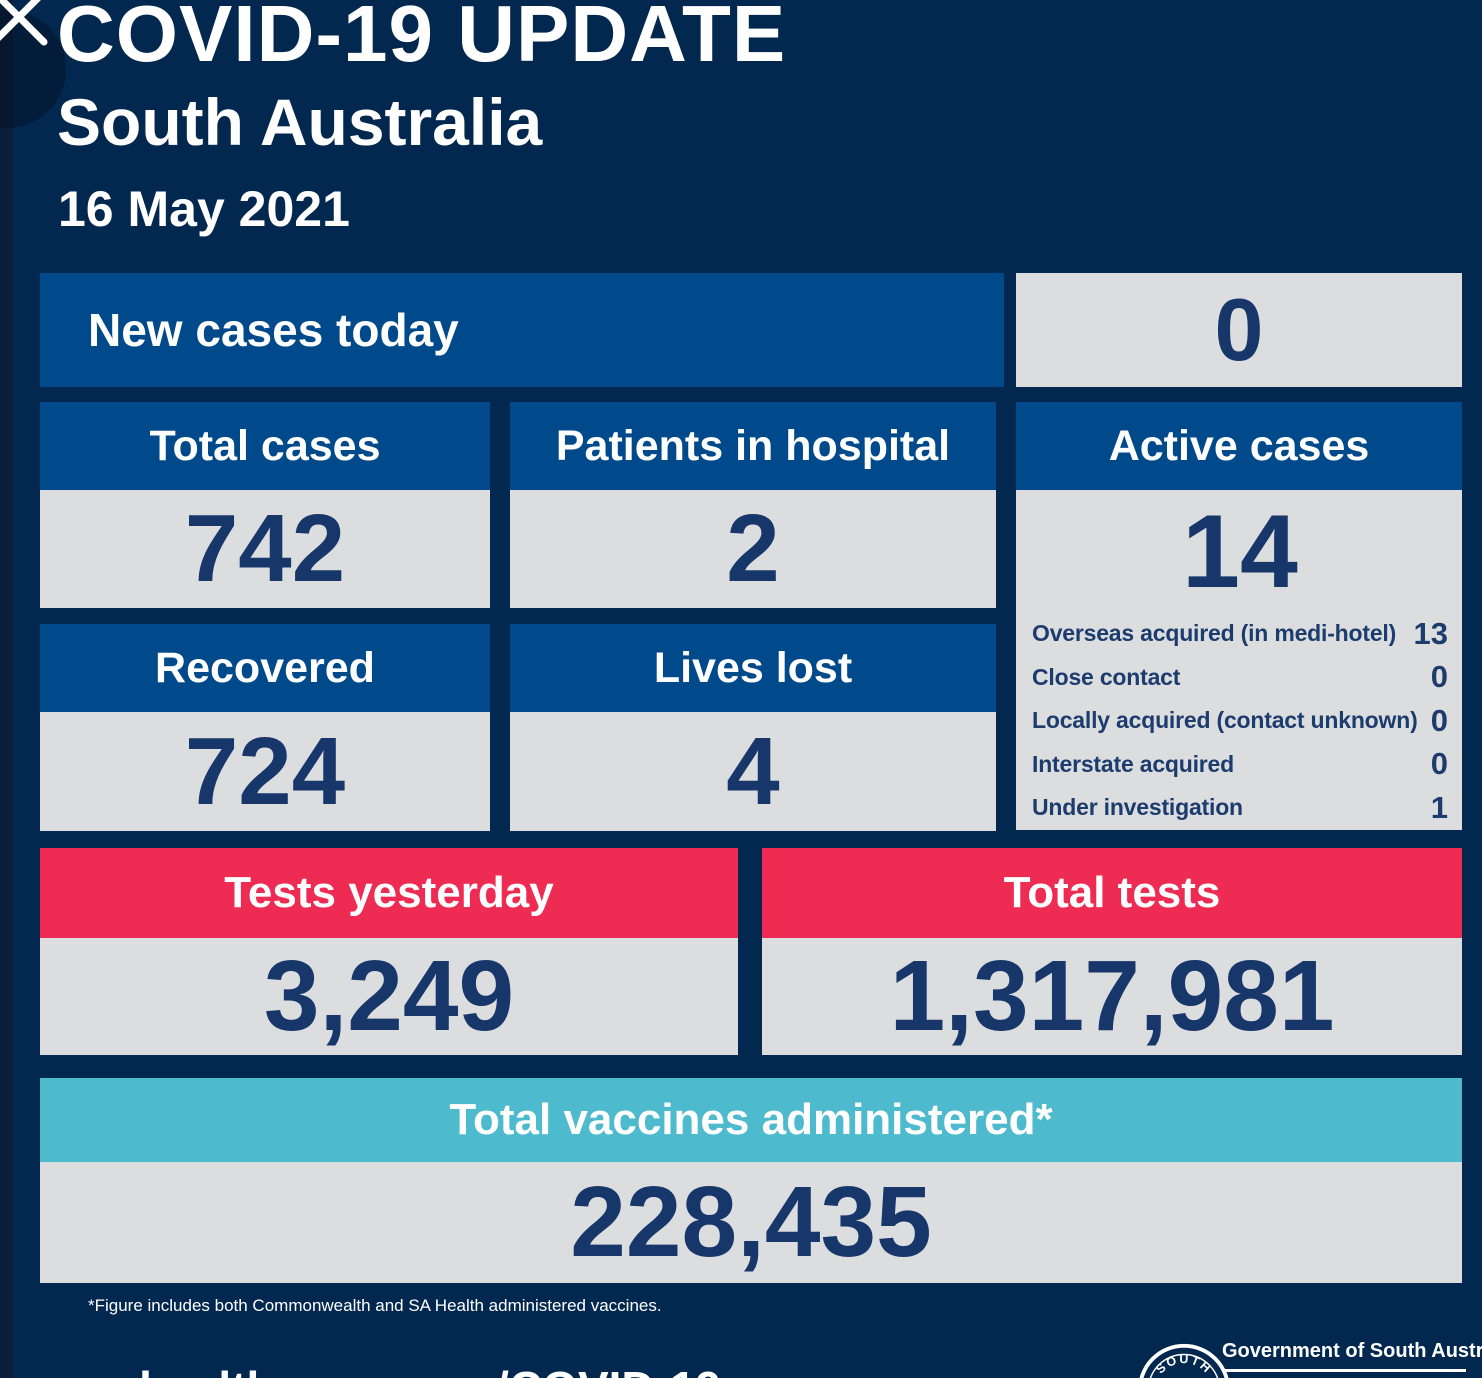  I want to click on total-tests-label: Total tests, so click(1112, 893).